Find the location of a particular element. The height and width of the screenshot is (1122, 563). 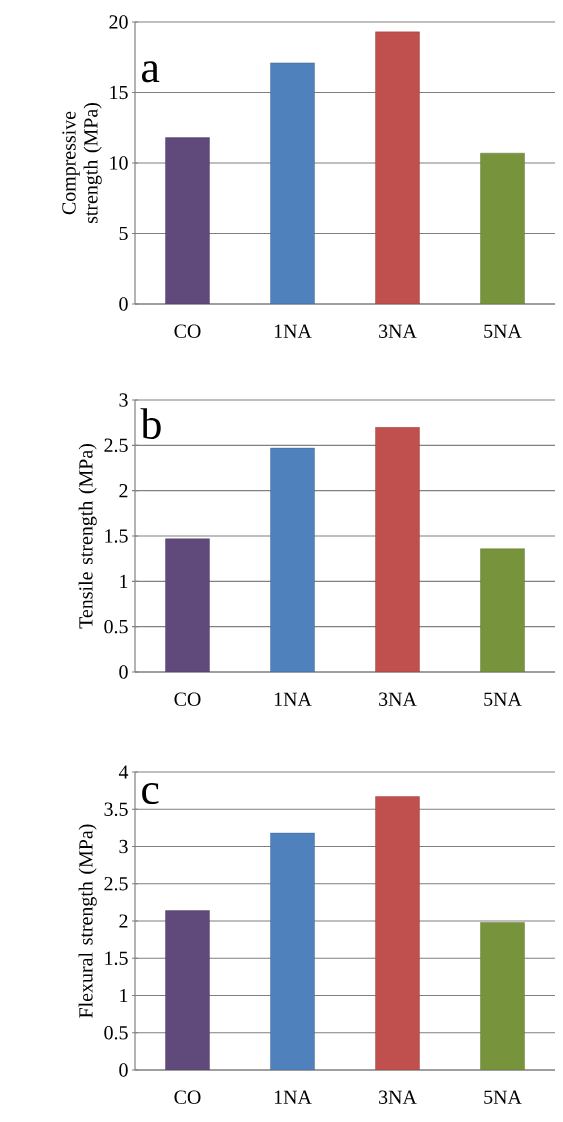

y-tick-label: 5 is located at coordinates (123, 233).